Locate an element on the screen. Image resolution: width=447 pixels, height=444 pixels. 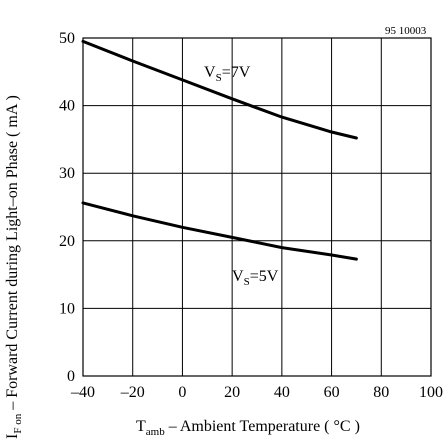
series-label-vs7: VS=7V is located at coordinates (227, 74).